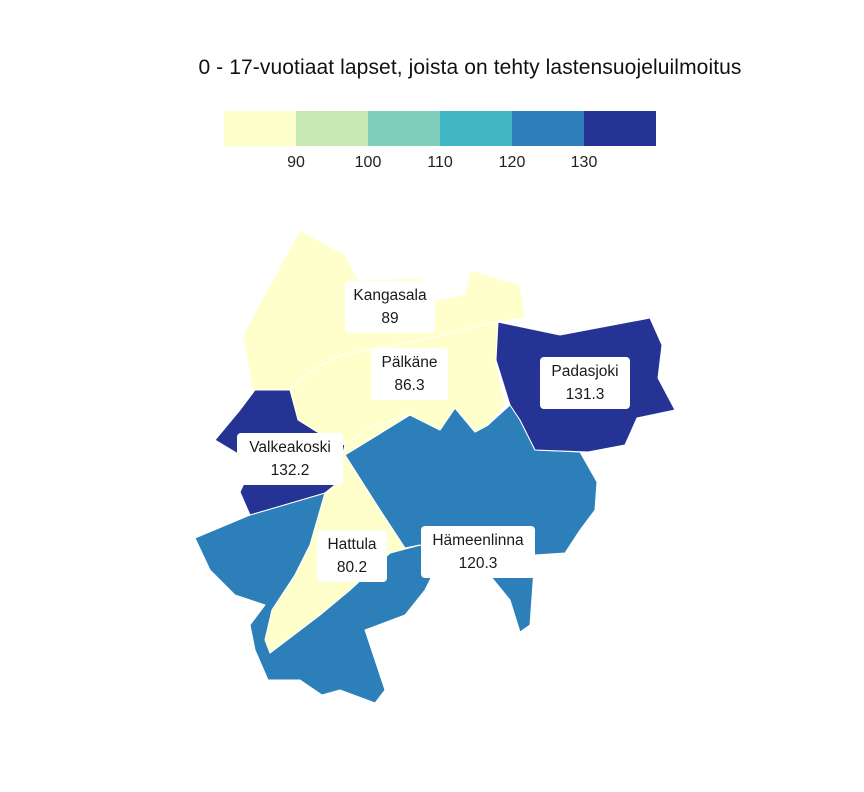  I want to click on municipality-value: 120.3, so click(478, 563).